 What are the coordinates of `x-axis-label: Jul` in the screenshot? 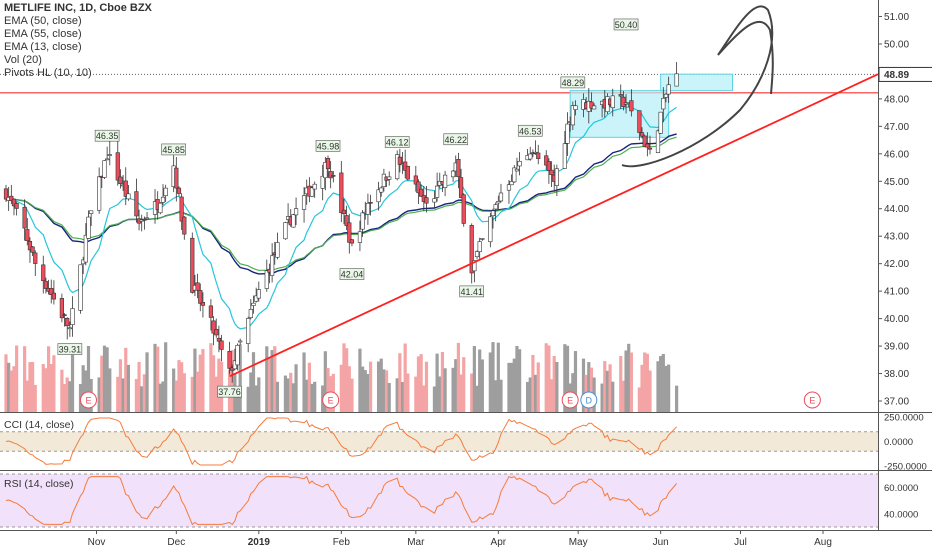 It's located at (740, 542).